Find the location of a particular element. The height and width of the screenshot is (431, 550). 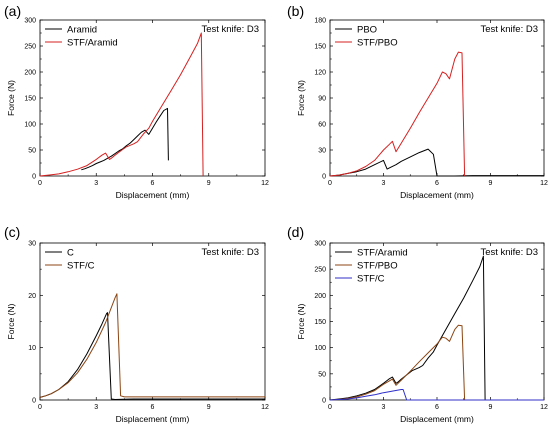

y-tick-label: 60 is located at coordinates (322, 125).